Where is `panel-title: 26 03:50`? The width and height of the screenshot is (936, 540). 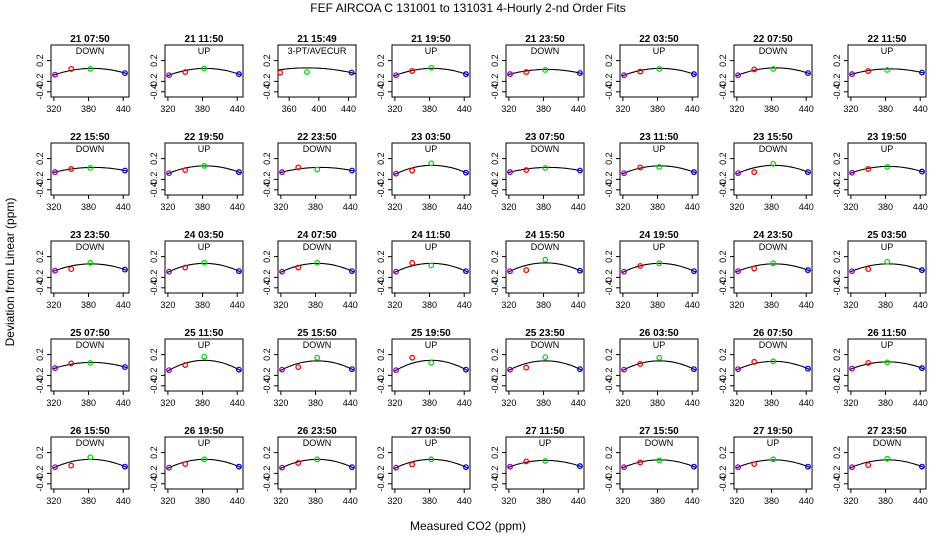 panel-title: 26 03:50 is located at coordinates (659, 333).